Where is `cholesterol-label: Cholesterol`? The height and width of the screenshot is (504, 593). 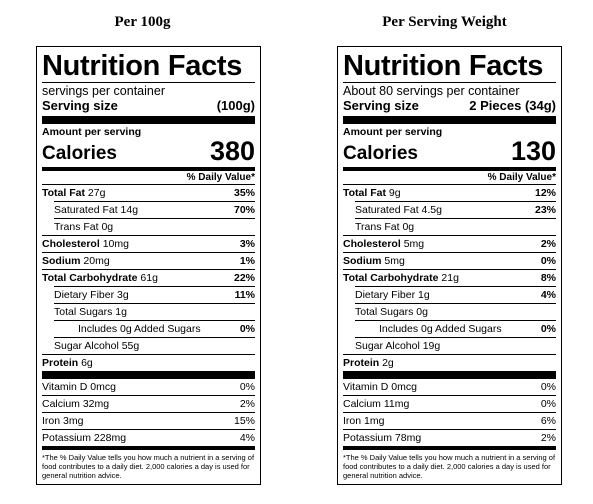 cholesterol-label: Cholesterol is located at coordinates (372, 244).